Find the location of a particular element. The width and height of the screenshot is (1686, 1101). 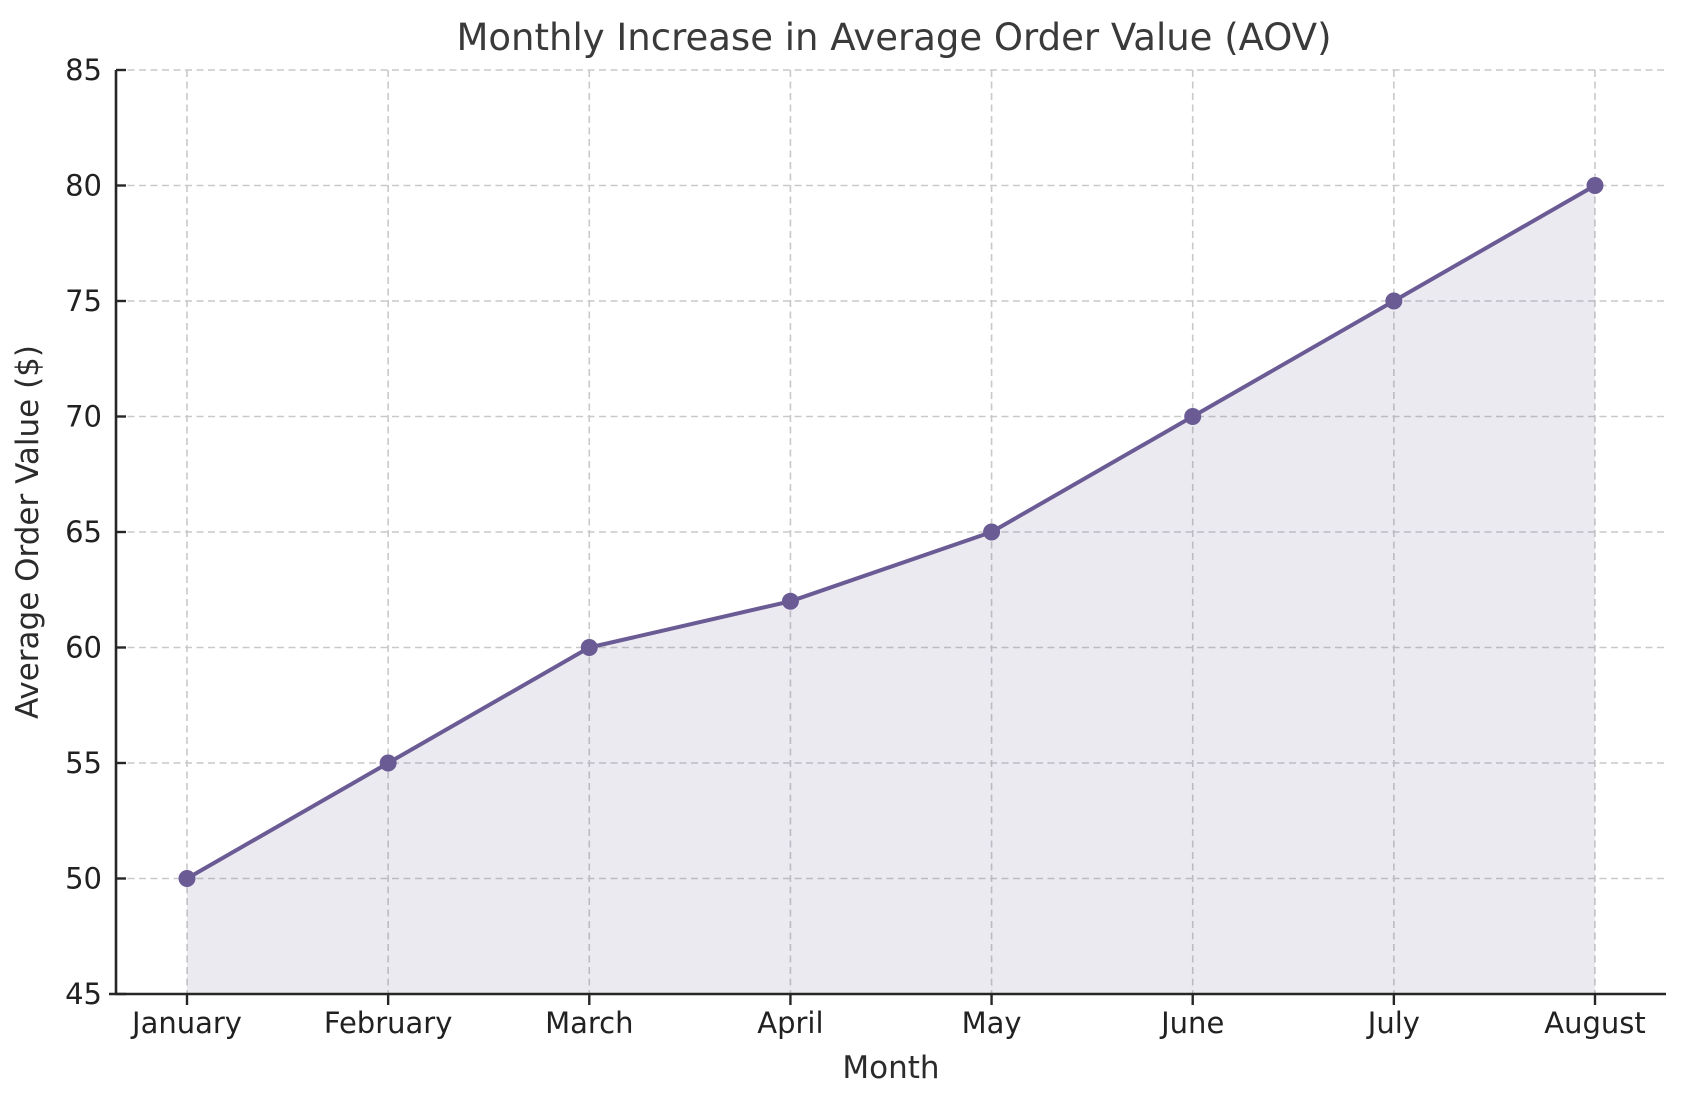

x-tick-label-august: August is located at coordinates (1595, 1023).